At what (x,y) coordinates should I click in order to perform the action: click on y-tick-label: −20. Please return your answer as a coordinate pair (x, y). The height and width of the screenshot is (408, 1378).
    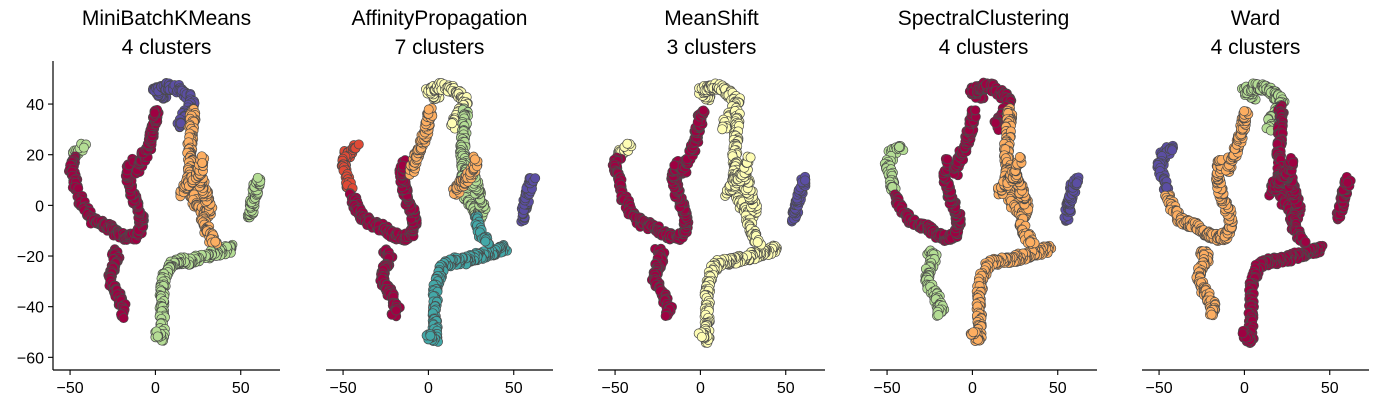
    Looking at the image, I should click on (30, 257).